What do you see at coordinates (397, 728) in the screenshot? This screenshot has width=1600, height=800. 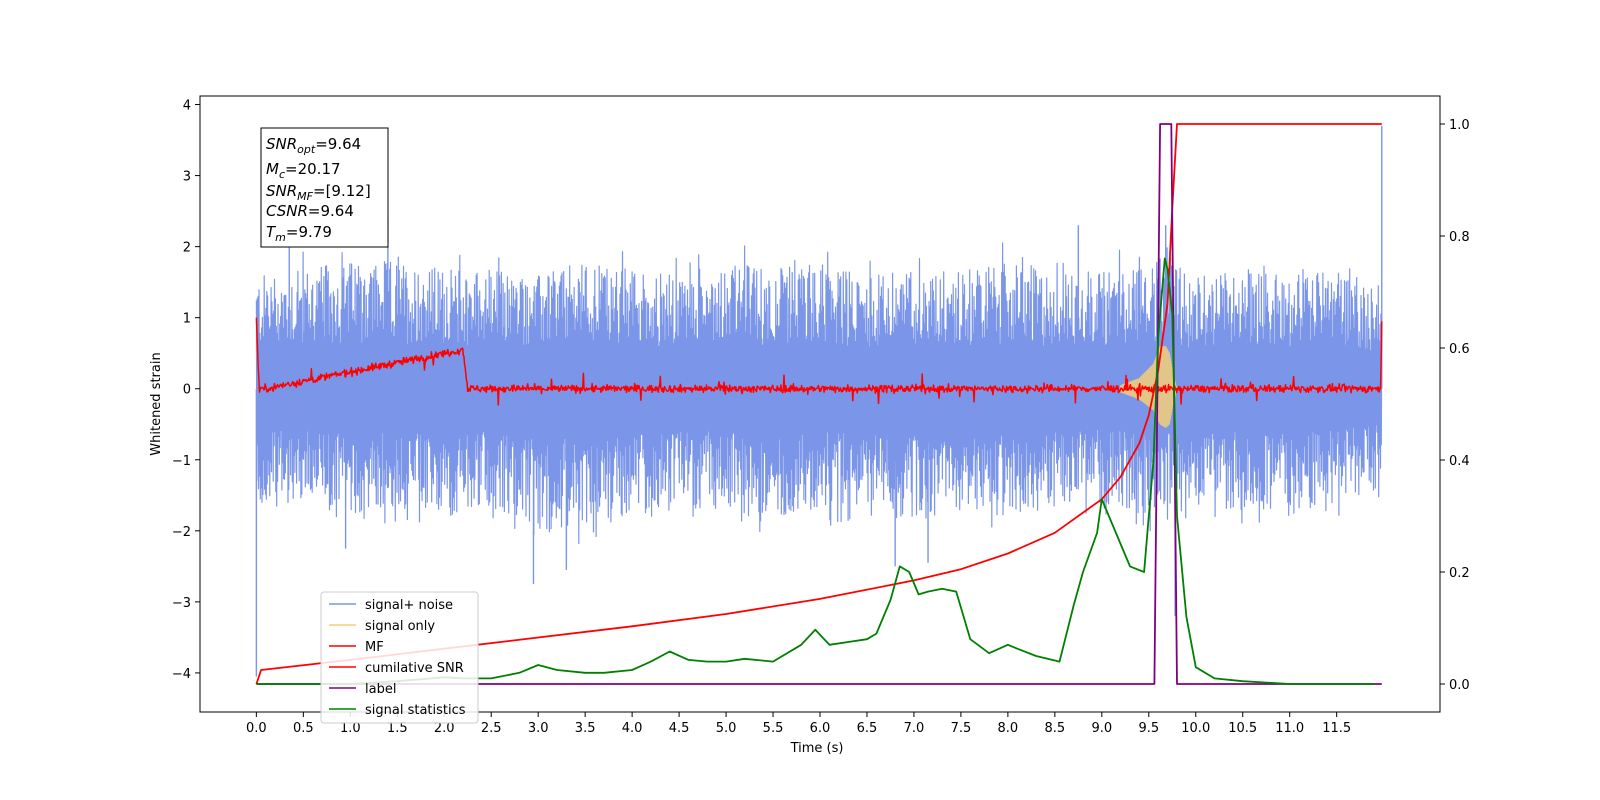 I see `x-tick-label: 1.5` at bounding box center [397, 728].